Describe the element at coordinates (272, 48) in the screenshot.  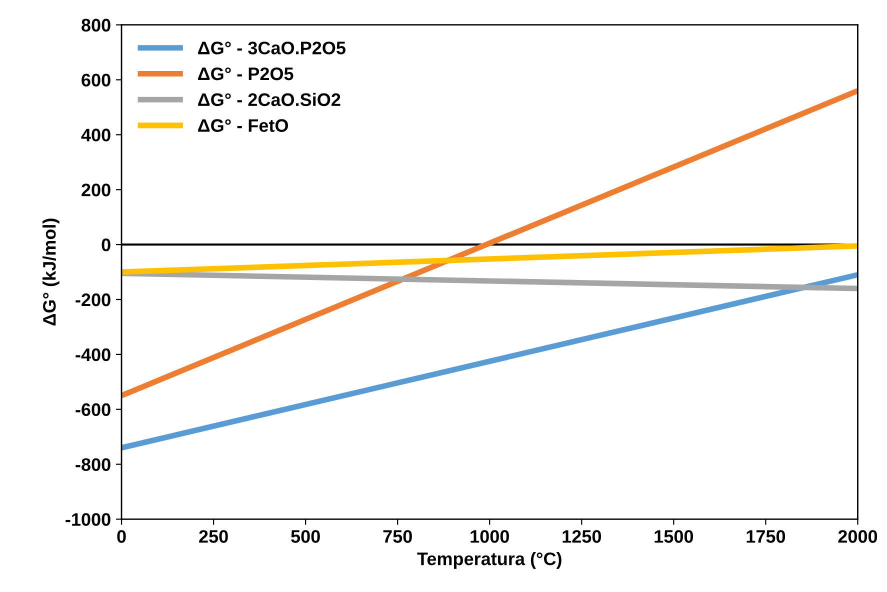
I see `legend-label: ΔG° - 3CaO.P2O5` at that location.